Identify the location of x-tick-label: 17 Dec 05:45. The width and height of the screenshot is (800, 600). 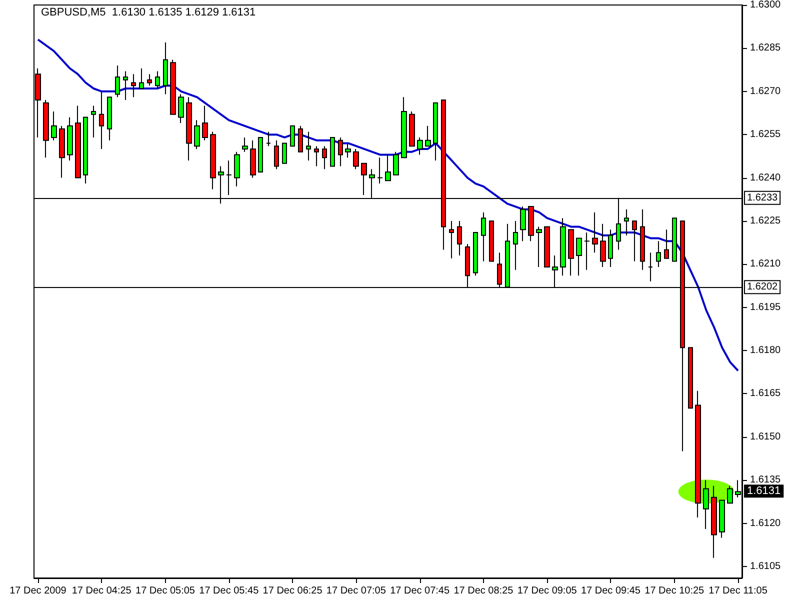
(229, 591).